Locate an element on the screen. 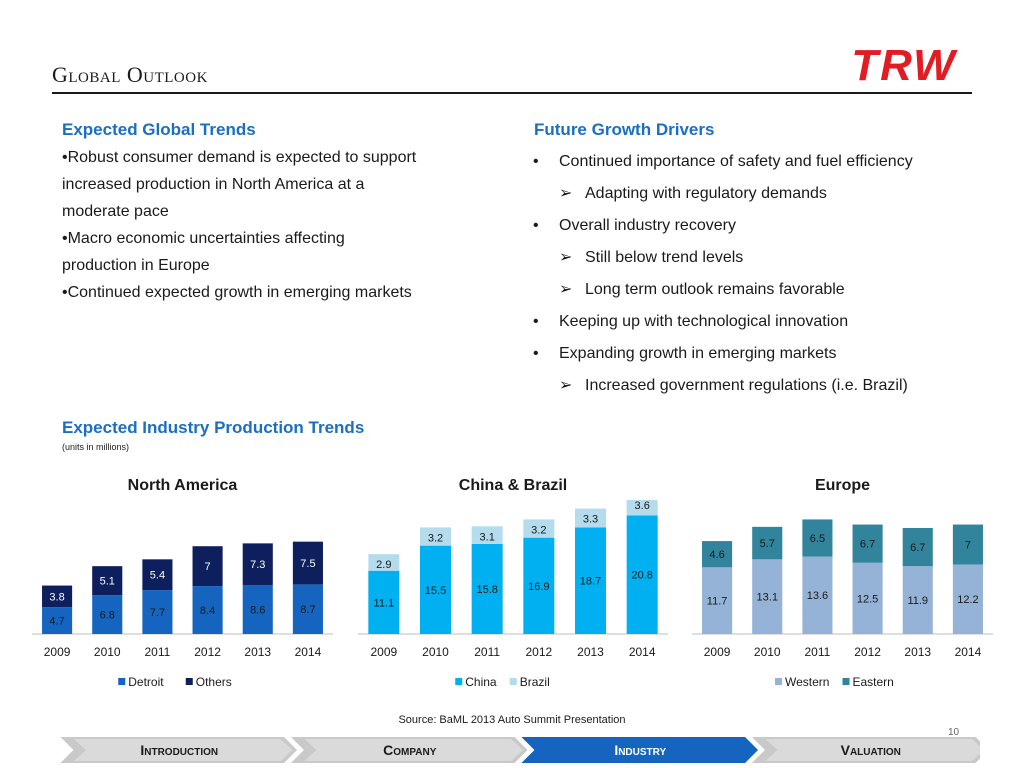  nav-tab-label: Introduction is located at coordinates (179, 750).